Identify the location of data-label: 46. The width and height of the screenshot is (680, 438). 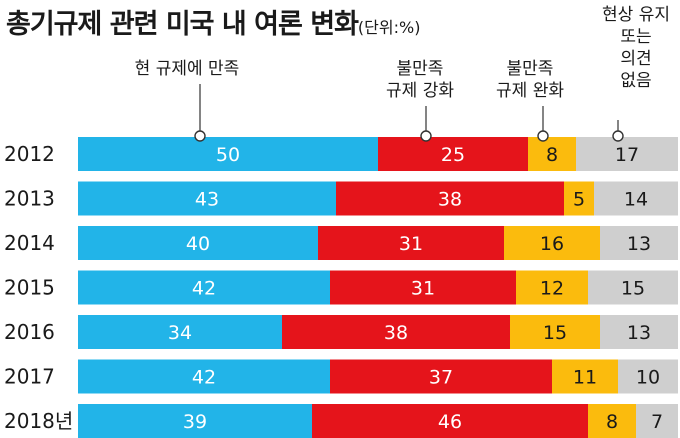
(450, 422).